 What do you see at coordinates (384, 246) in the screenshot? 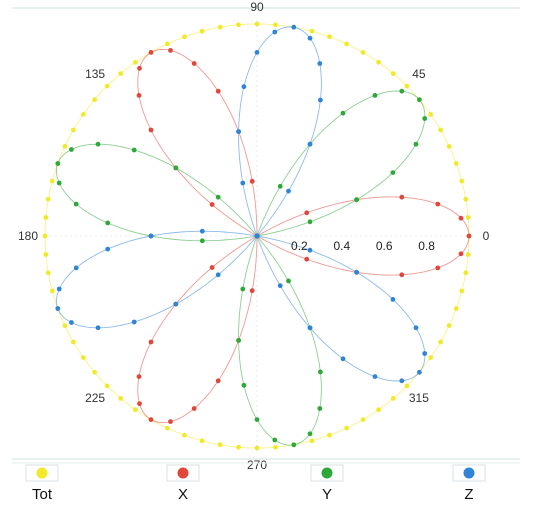
I see `radius-tick-label: 0.6` at bounding box center [384, 246].